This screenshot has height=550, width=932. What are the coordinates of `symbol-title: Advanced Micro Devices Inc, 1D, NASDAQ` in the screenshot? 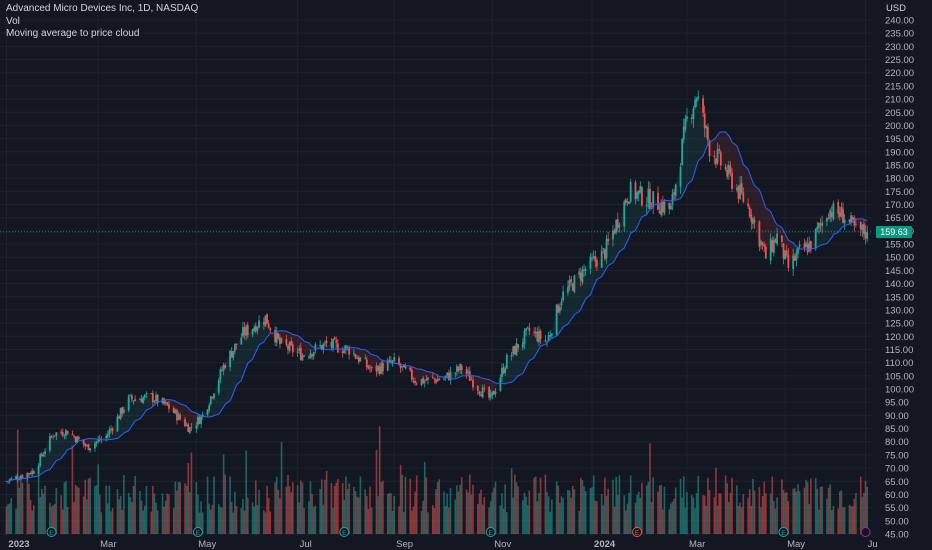 It's located at (102, 8).